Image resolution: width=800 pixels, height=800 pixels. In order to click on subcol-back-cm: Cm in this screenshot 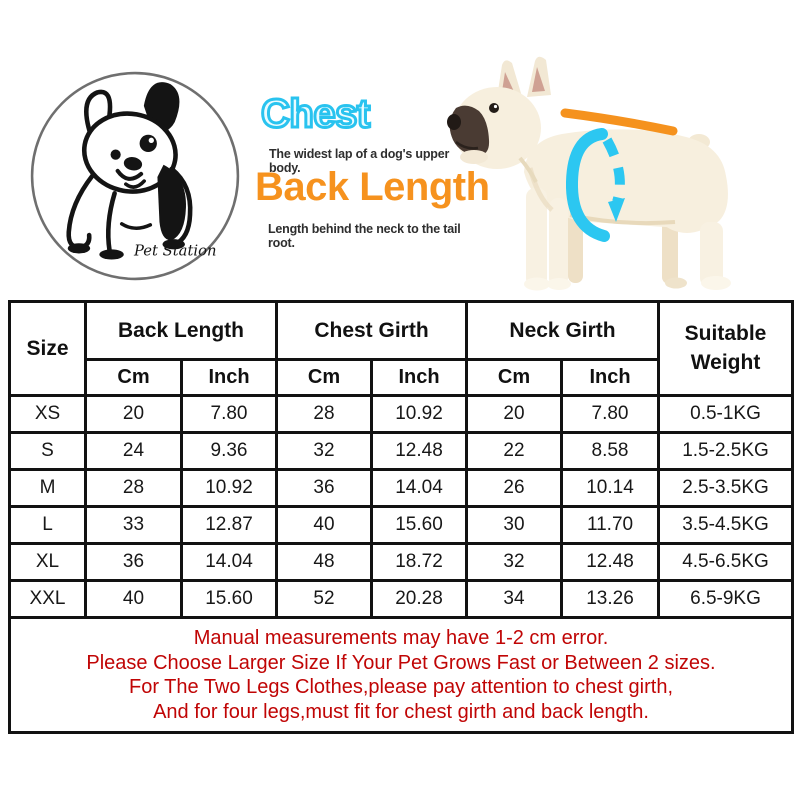, I will do `click(133, 377)`.